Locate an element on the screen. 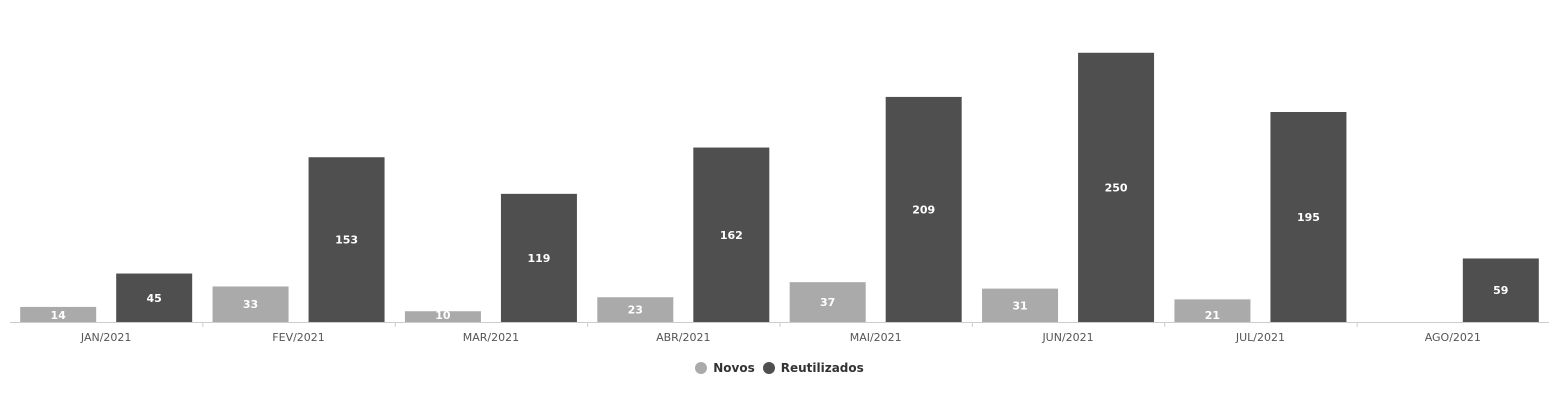 This screenshot has width=1559, height=400. data-label: 162 is located at coordinates (731, 235).